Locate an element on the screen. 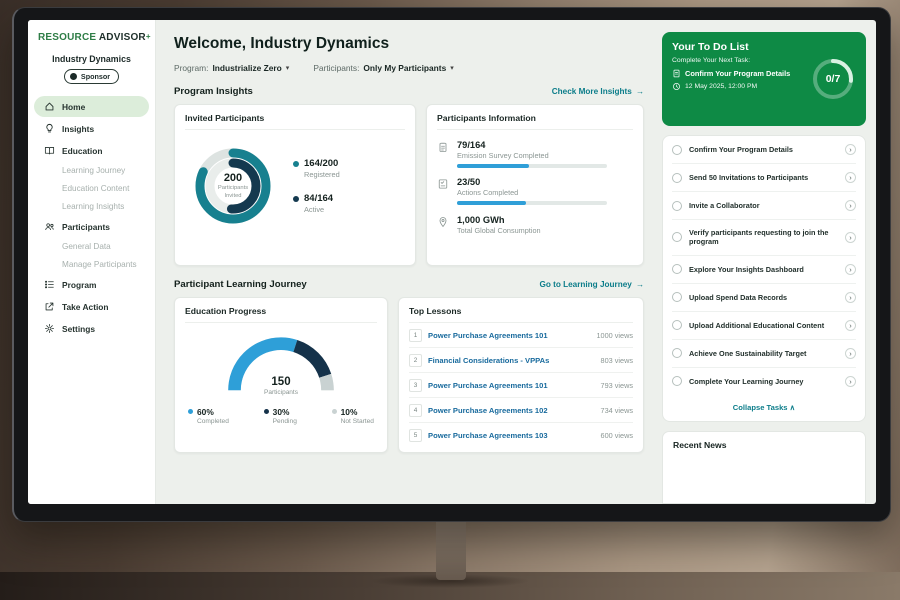 This screenshot has height=600, width=900. sidebar-item-home: Home is located at coordinates (91, 106).